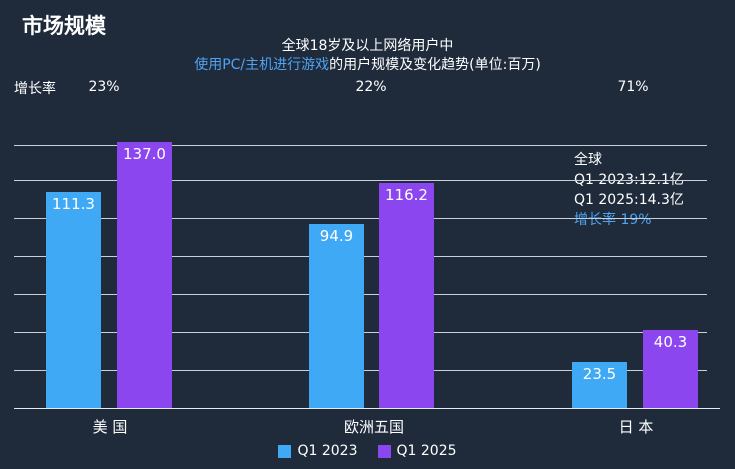 This screenshot has width=735, height=469. Describe the element at coordinates (613, 220) in the screenshot. I see `summary-growth: 增长率 19%` at that location.